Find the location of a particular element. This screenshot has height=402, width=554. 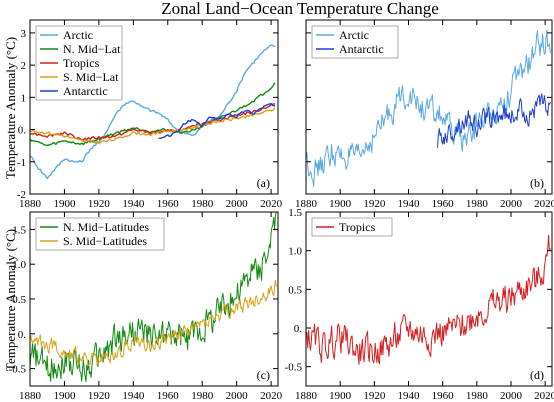

legend-entry: S. Mid−Latitudes is located at coordinates (105, 241).